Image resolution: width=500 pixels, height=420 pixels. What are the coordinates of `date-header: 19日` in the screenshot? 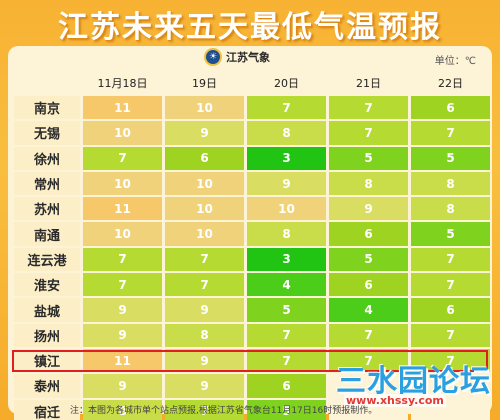 It's located at (204, 83).